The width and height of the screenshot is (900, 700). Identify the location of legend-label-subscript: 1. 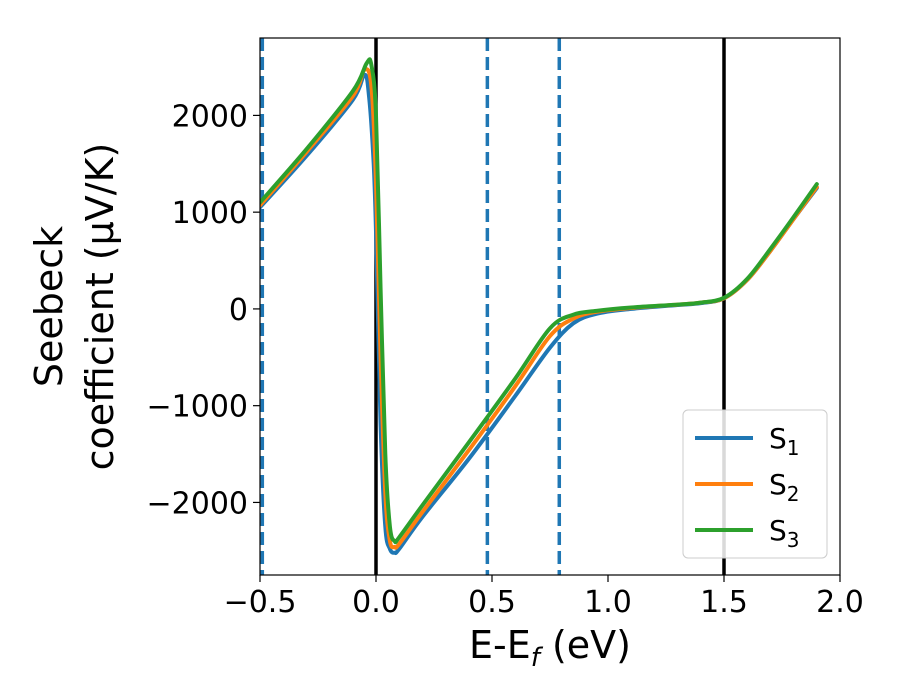
(793, 448).